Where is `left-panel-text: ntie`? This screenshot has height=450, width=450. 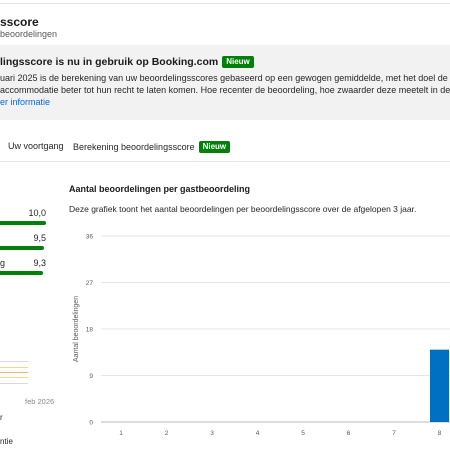
left-panel-text: ntie is located at coordinates (6, 441).